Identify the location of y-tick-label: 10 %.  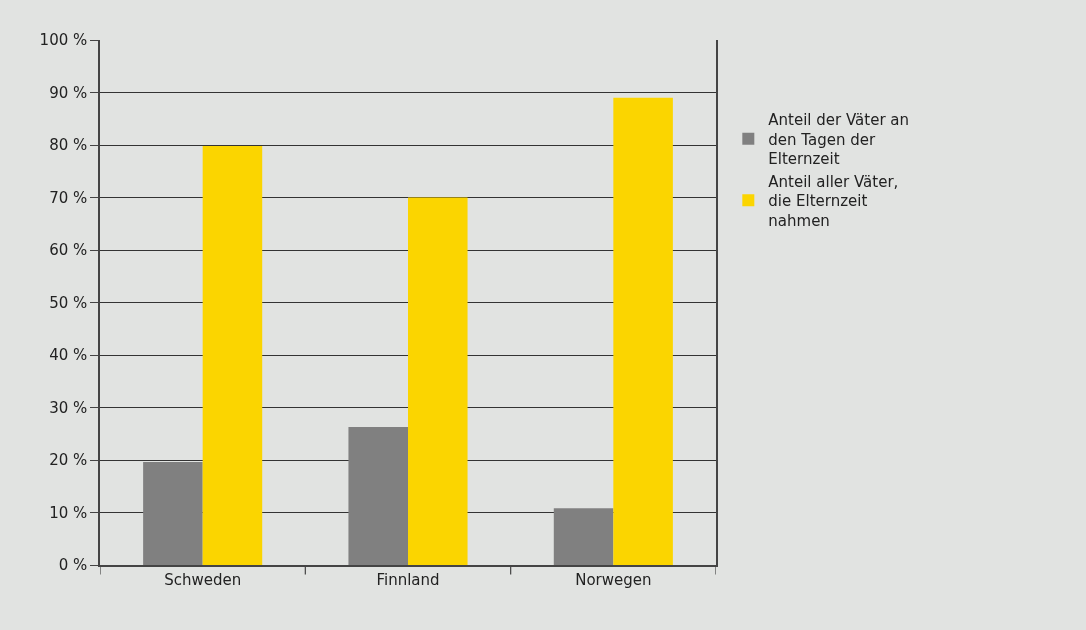
(68, 512).